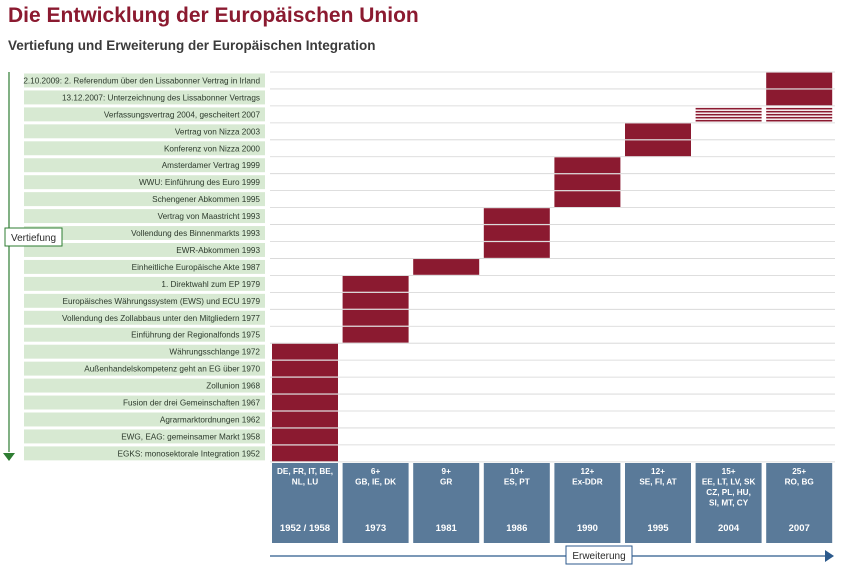  Describe the element at coordinates (516, 528) in the screenshot. I see `column-year-label: 1986` at that location.